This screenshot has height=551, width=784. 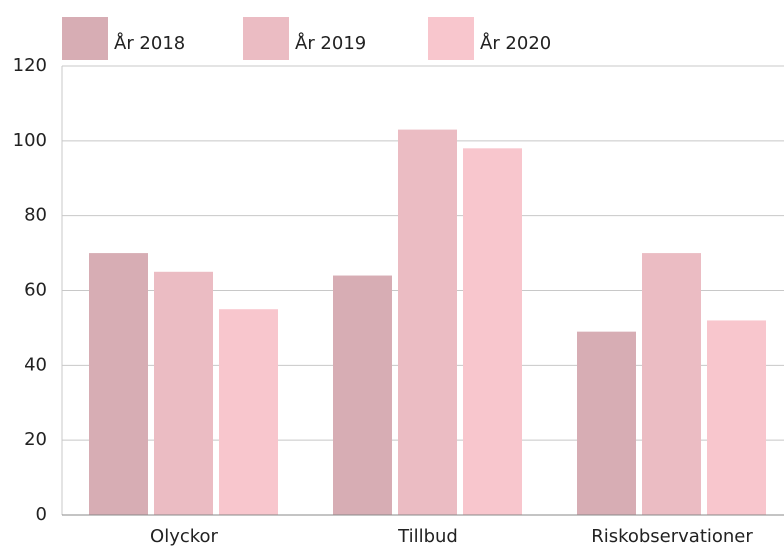 I want to click on y-tick-label: 60, so click(x=35, y=290).